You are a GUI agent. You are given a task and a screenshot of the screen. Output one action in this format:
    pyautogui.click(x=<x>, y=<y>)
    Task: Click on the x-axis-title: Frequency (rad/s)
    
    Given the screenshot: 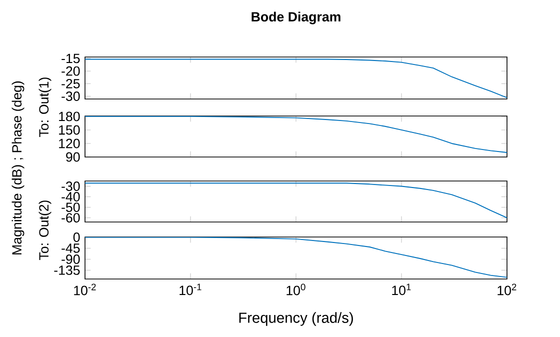 What is the action you would take?
    pyautogui.click(x=296, y=319)
    